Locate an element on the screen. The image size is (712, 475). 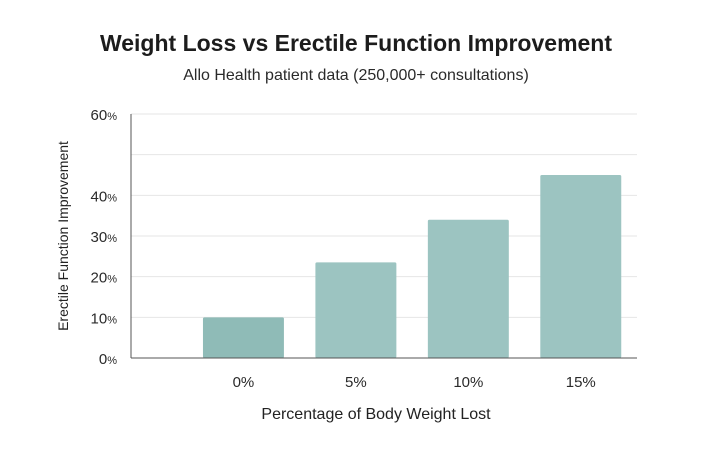
x-tick-label-2: 10% is located at coordinates (468, 382).